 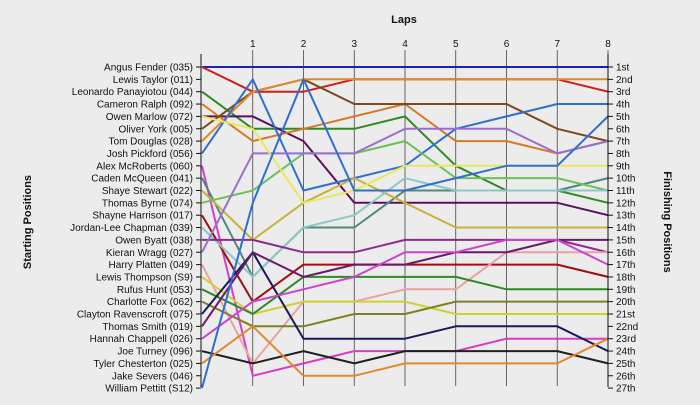 What do you see at coordinates (28, 222) in the screenshot?
I see `y-axis-label: Starting Positions` at bounding box center [28, 222].